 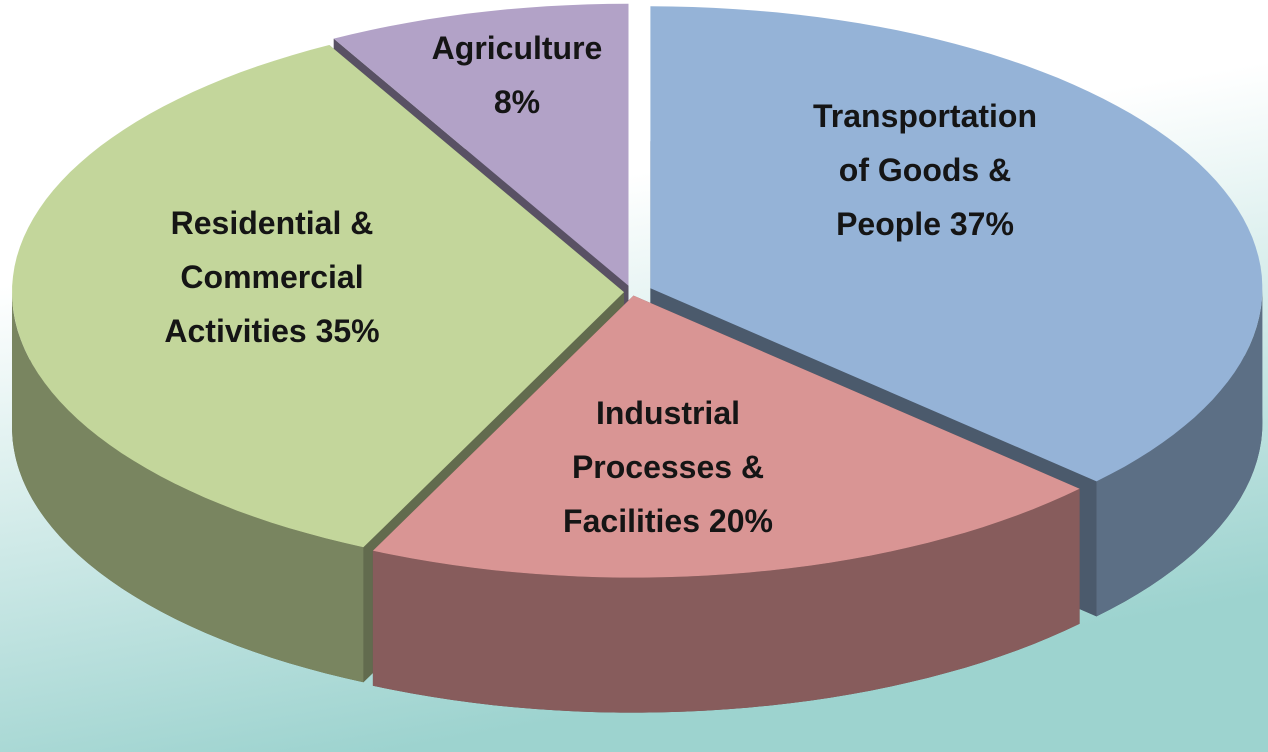 I want to click on slice-label: Agriculture 8%, so click(x=517, y=75).